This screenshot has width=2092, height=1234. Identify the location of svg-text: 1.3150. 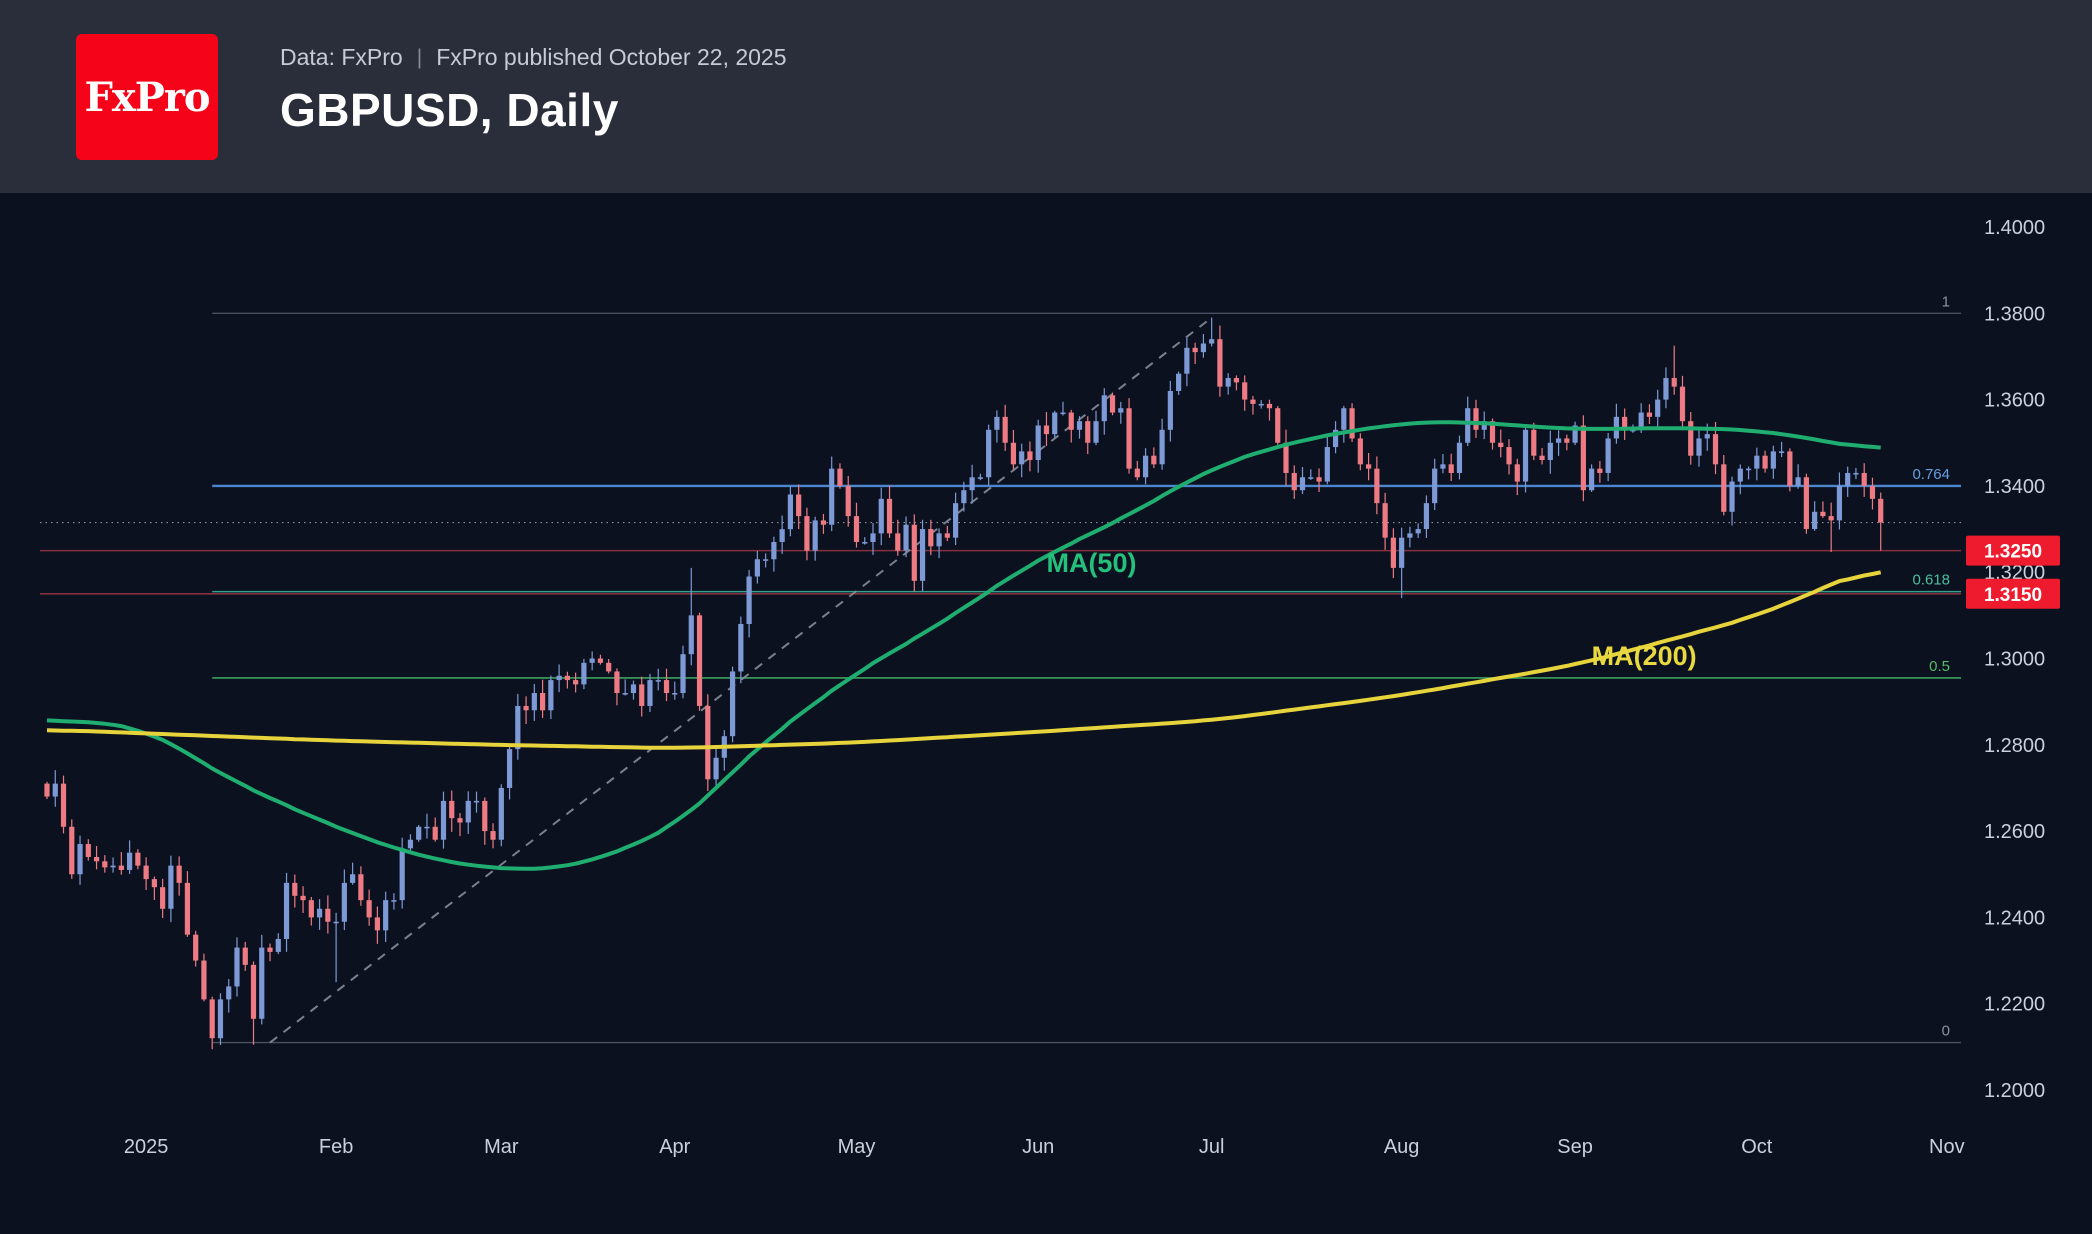
(2013, 595).